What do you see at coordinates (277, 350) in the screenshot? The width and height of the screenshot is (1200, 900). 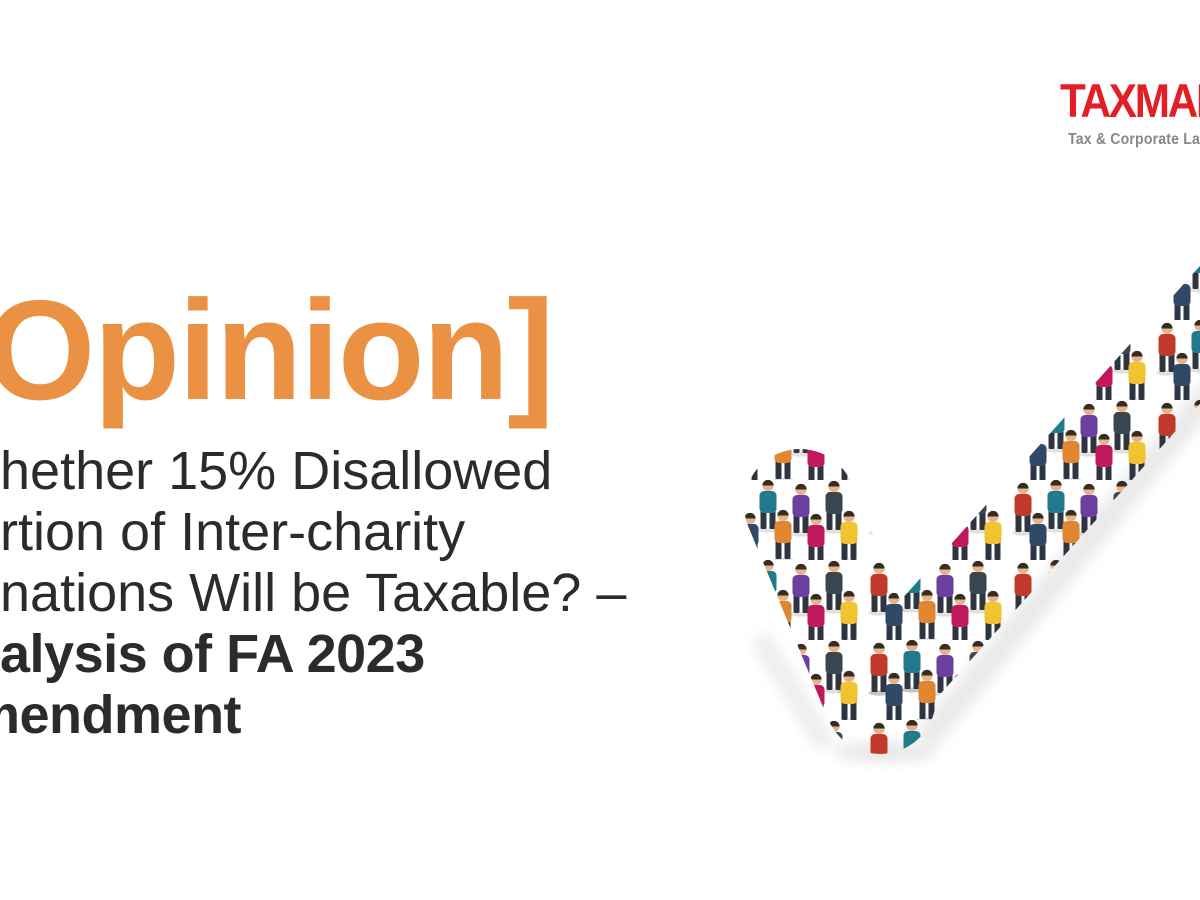 I see `headline-bracket-tag: Opinion]` at bounding box center [277, 350].